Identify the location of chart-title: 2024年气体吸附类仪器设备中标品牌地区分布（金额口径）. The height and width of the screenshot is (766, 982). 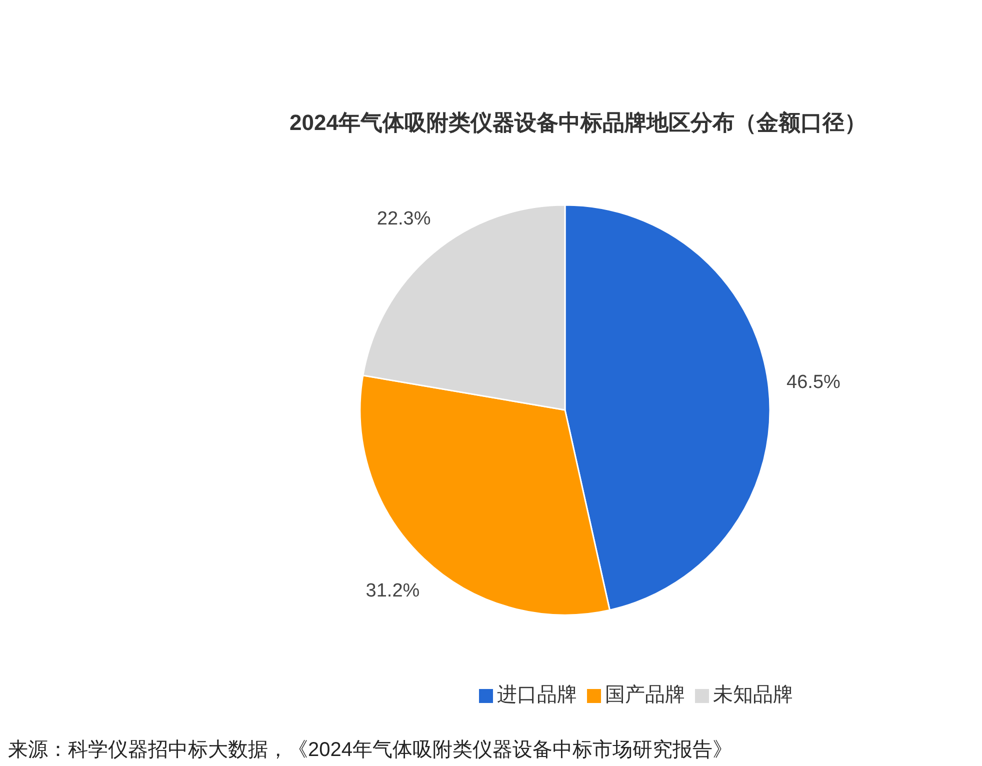
(578, 123).